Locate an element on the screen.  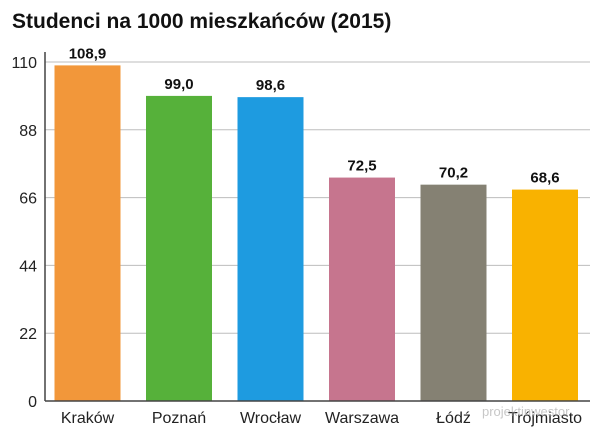
y-tick-label: 44 is located at coordinates (28, 266).